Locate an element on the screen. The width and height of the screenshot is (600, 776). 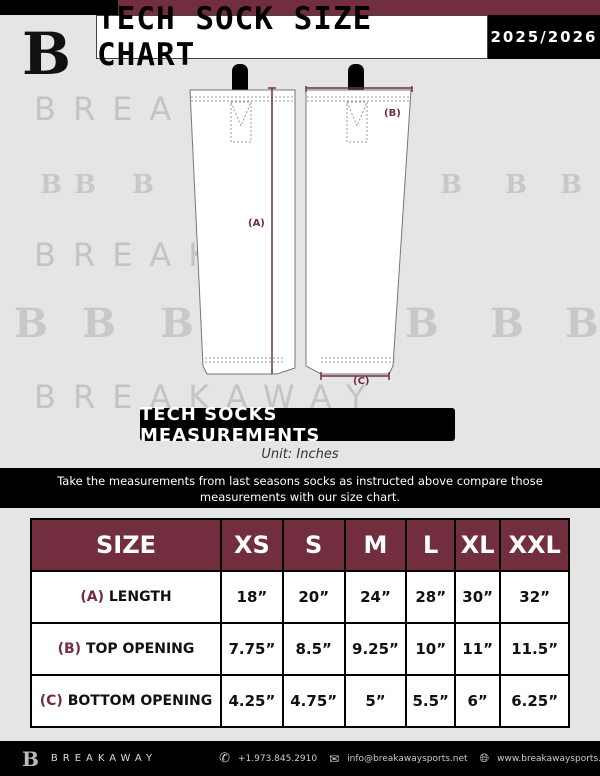
footer-logo: B is located at coordinates (30, 758).